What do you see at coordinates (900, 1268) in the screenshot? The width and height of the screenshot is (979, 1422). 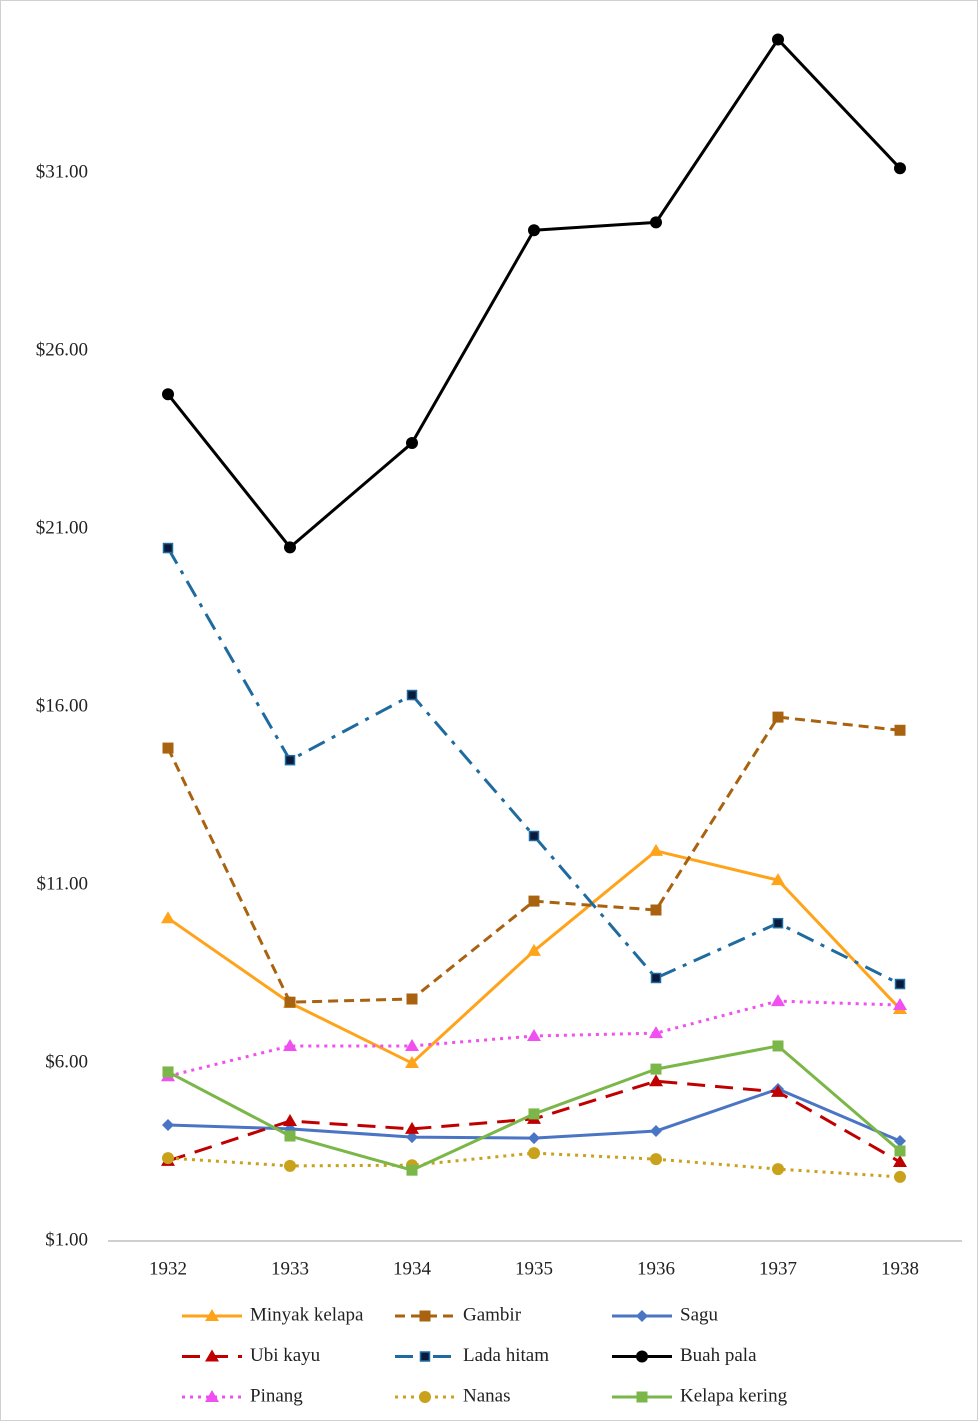 I see `x-tick-label: 1938` at bounding box center [900, 1268].